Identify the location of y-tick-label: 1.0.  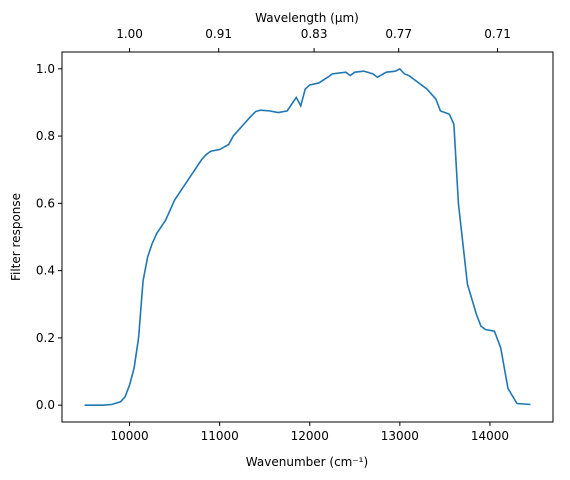
(45, 69).